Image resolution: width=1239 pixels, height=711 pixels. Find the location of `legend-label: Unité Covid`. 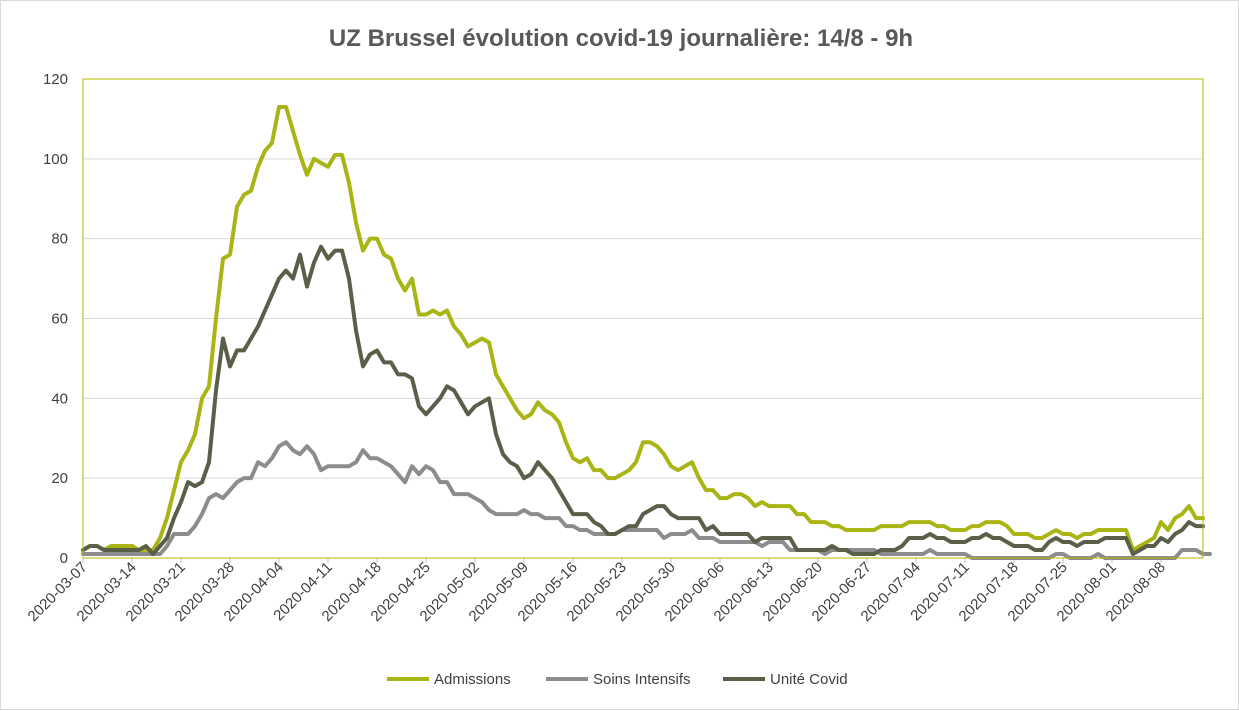

legend-label: Unité Covid is located at coordinates (809, 679).